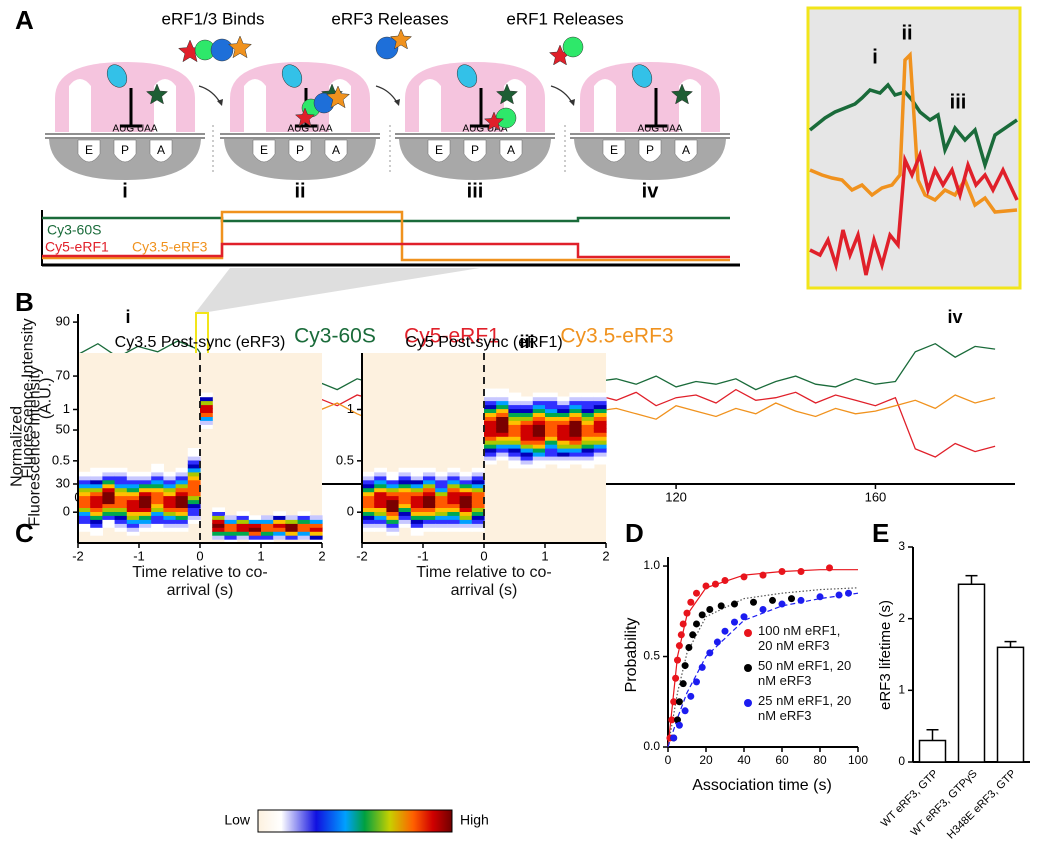  Describe the element at coordinates (484, 129) in the screenshot. I see `codon-label: AUG UAA` at that location.